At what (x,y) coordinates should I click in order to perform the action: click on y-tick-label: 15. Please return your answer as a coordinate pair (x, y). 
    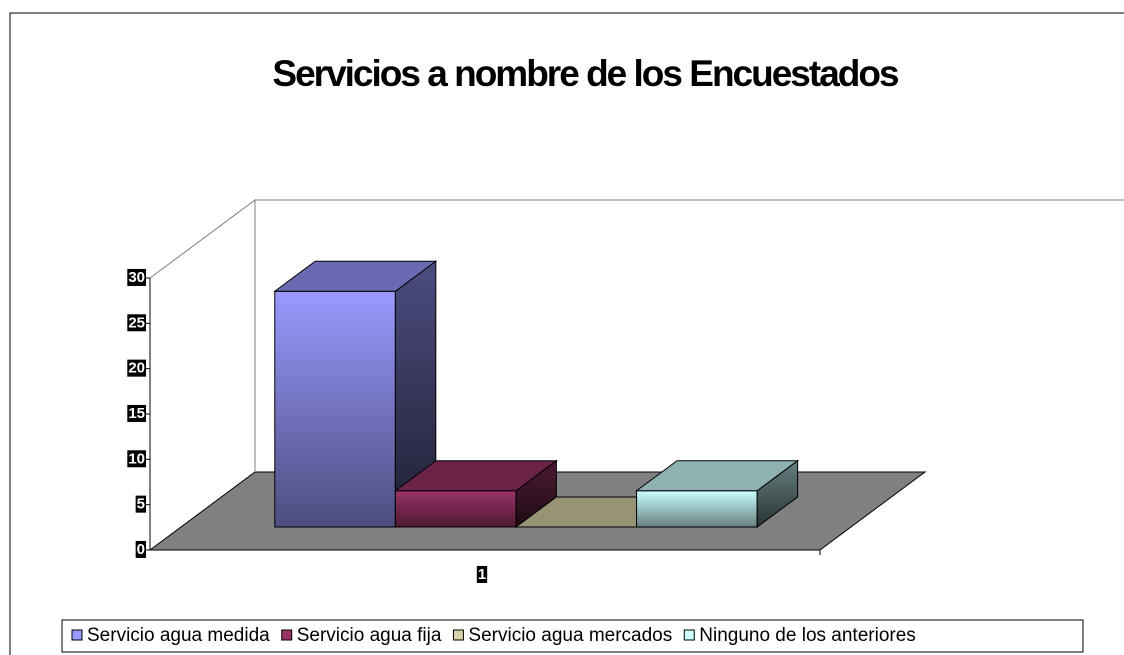
    Looking at the image, I should click on (136, 413).